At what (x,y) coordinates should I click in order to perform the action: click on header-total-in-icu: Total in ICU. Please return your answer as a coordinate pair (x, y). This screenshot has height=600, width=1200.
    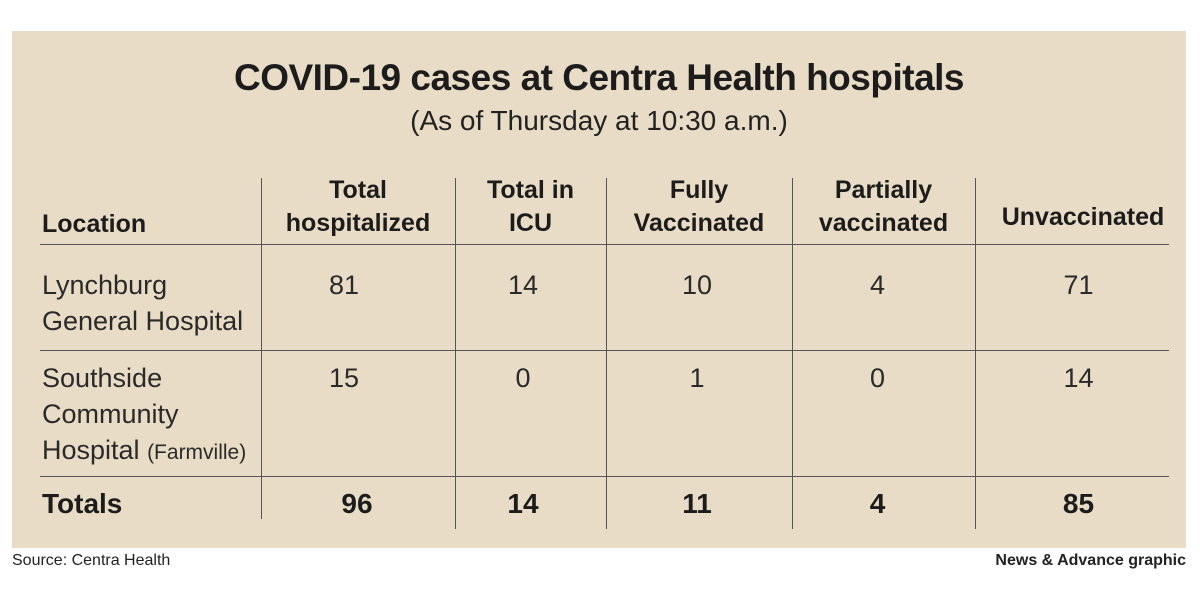
    Looking at the image, I should click on (530, 206).